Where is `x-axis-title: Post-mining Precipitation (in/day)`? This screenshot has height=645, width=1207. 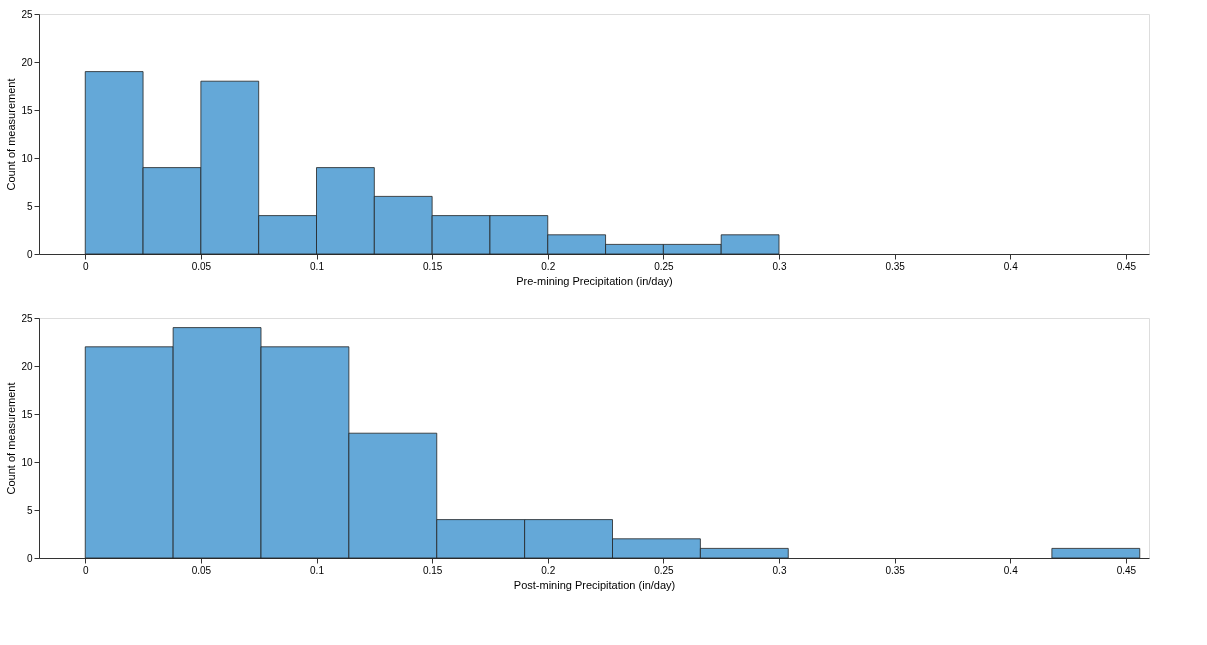 x-axis-title: Post-mining Precipitation (in/day) is located at coordinates (594, 584).